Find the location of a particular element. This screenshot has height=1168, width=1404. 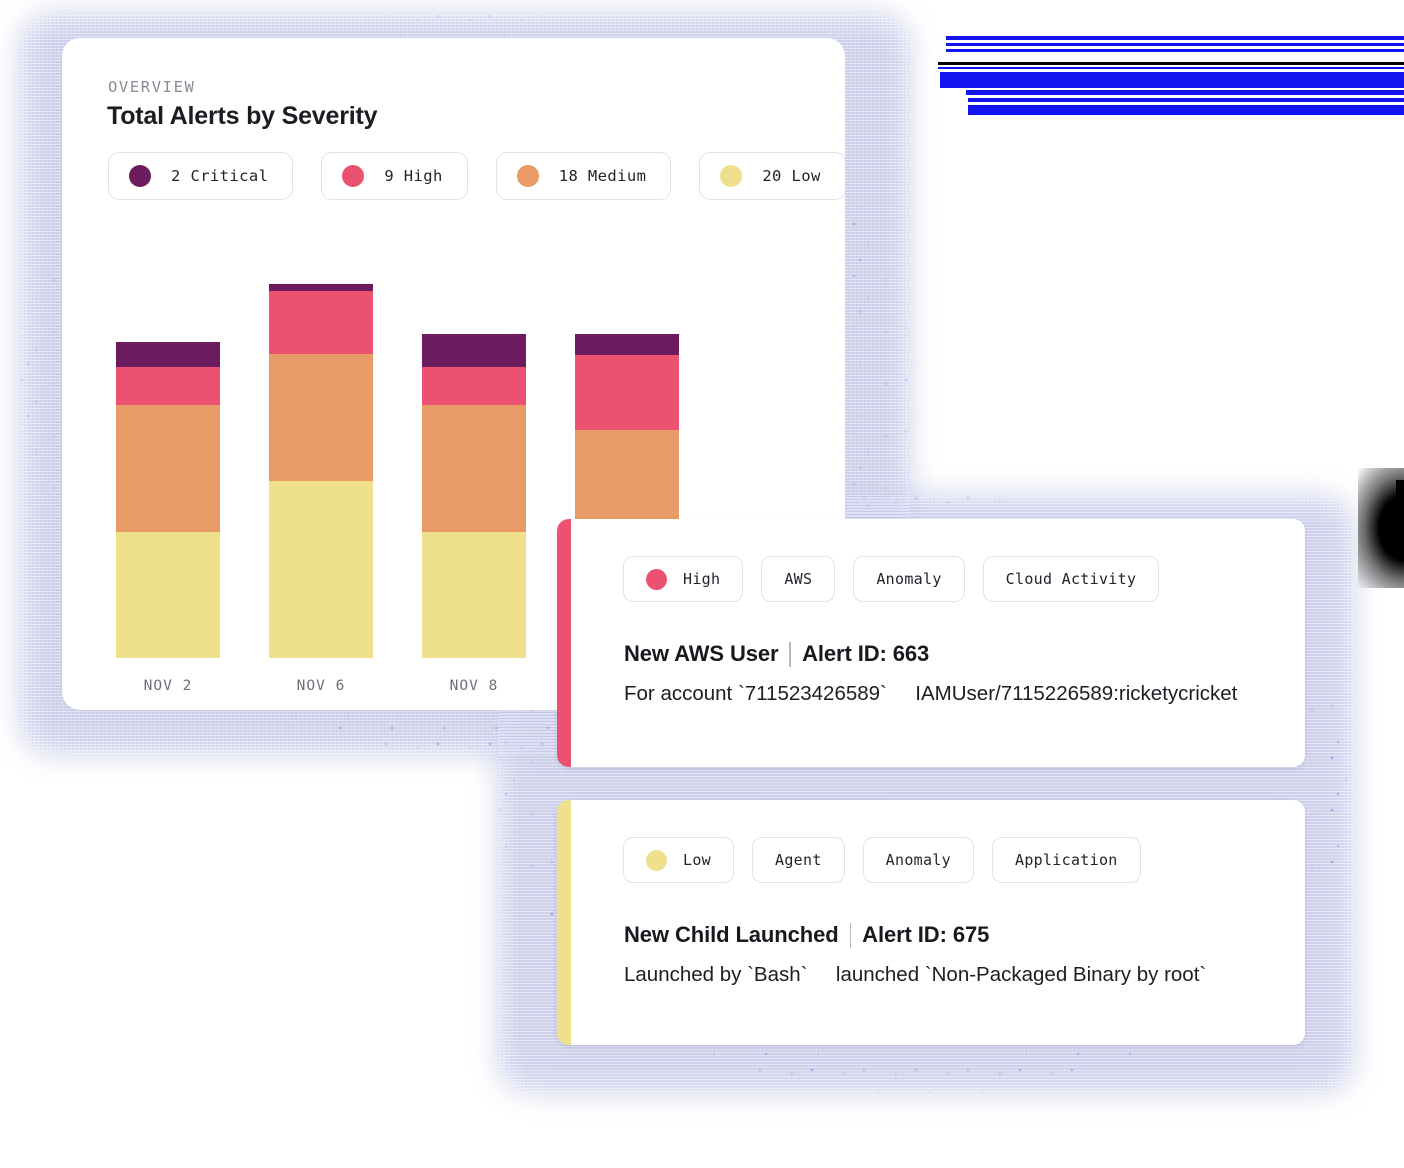

alert-tag-label: AWS is located at coordinates (798, 579).